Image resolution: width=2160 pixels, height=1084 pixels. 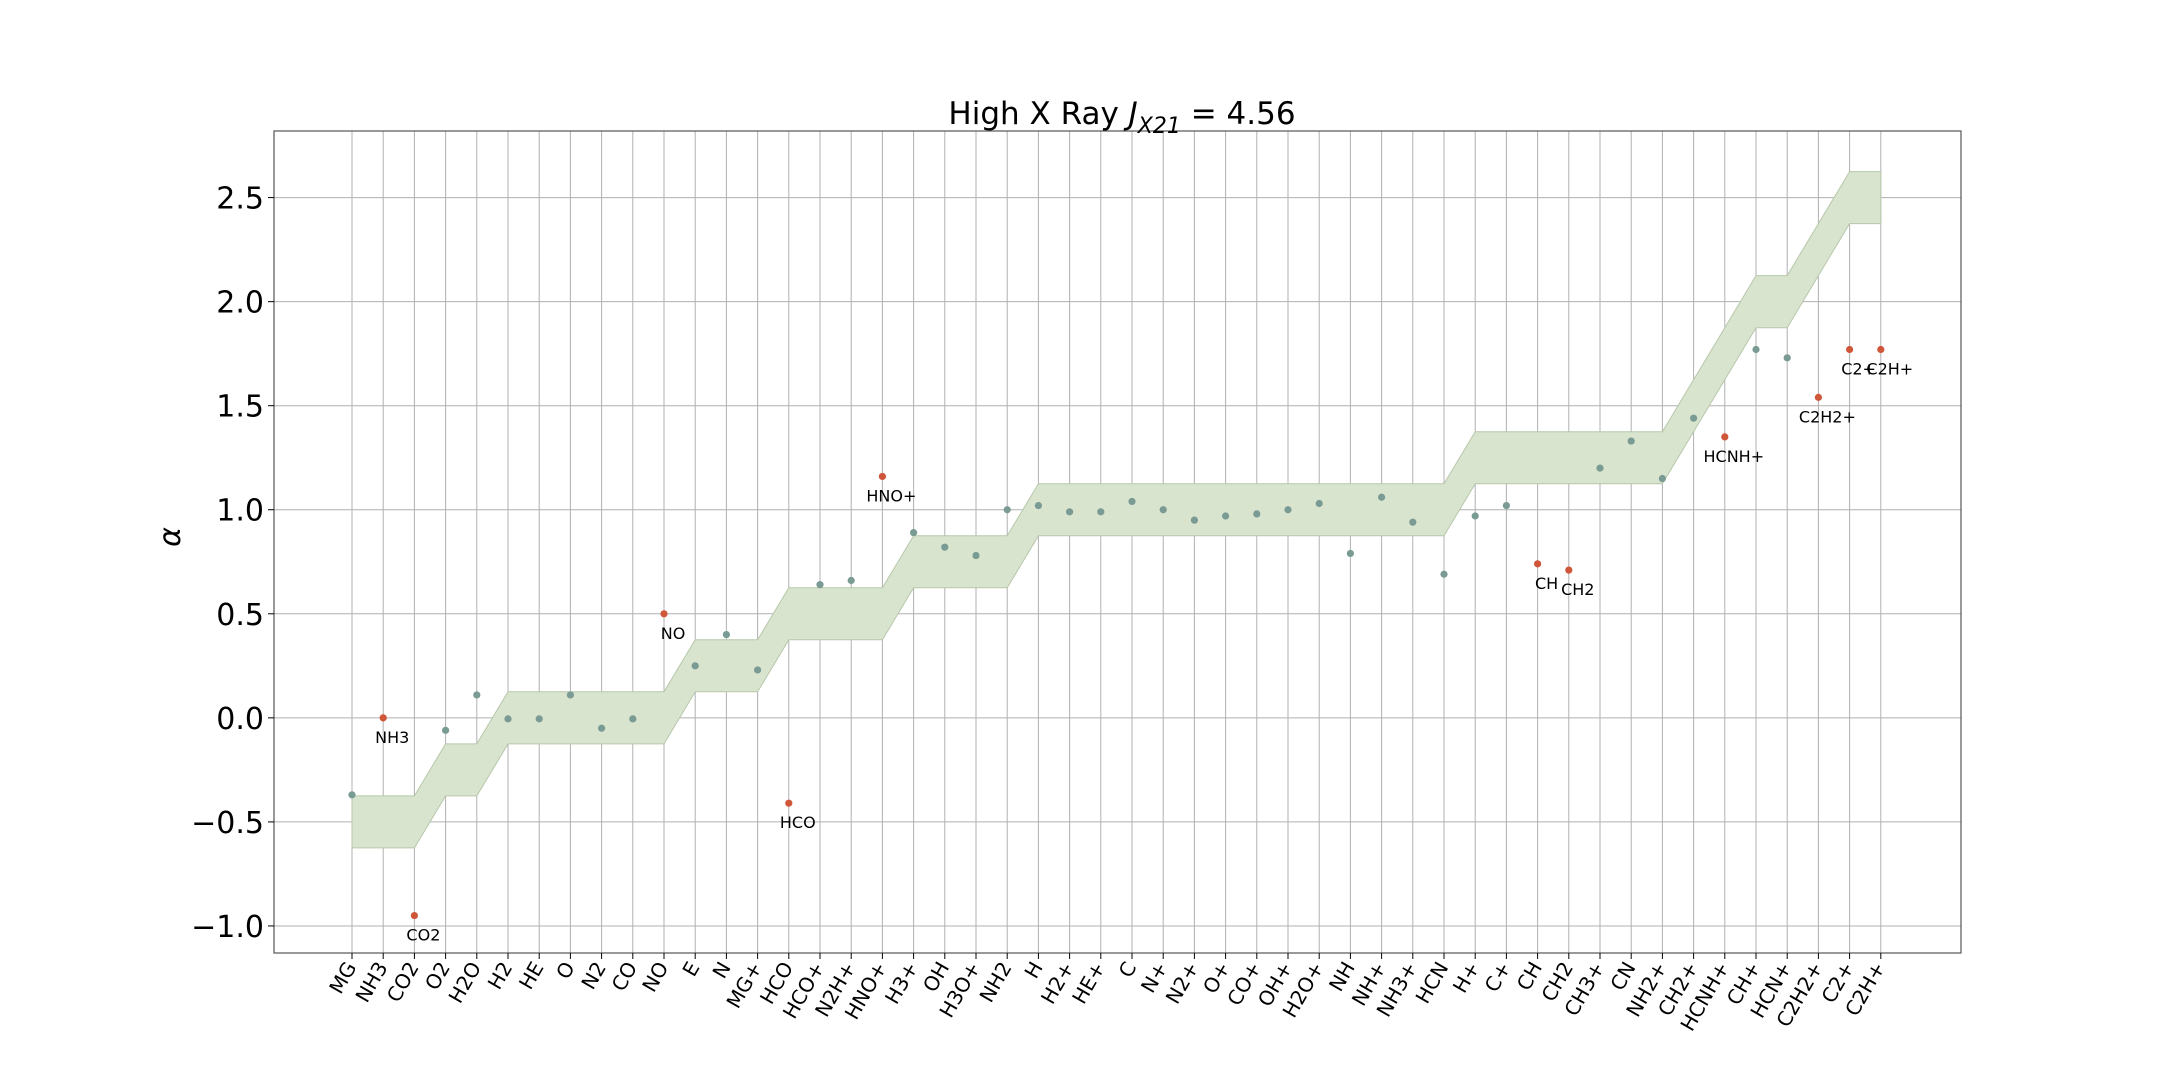 I want to click on outlier-label: C2H2+, so click(x=1827, y=416).